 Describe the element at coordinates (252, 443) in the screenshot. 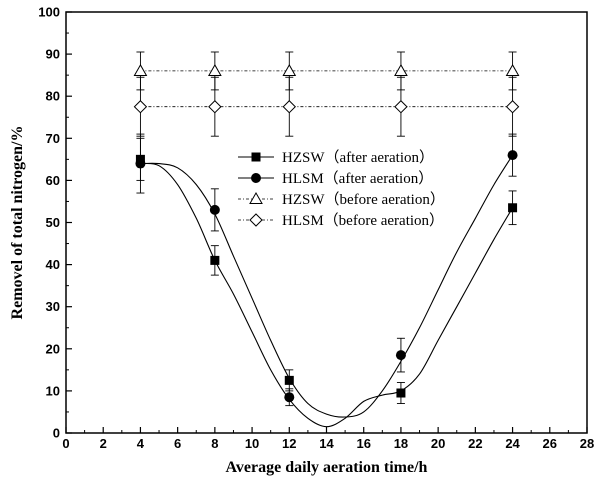

I see `x-tick-label: 10` at that location.